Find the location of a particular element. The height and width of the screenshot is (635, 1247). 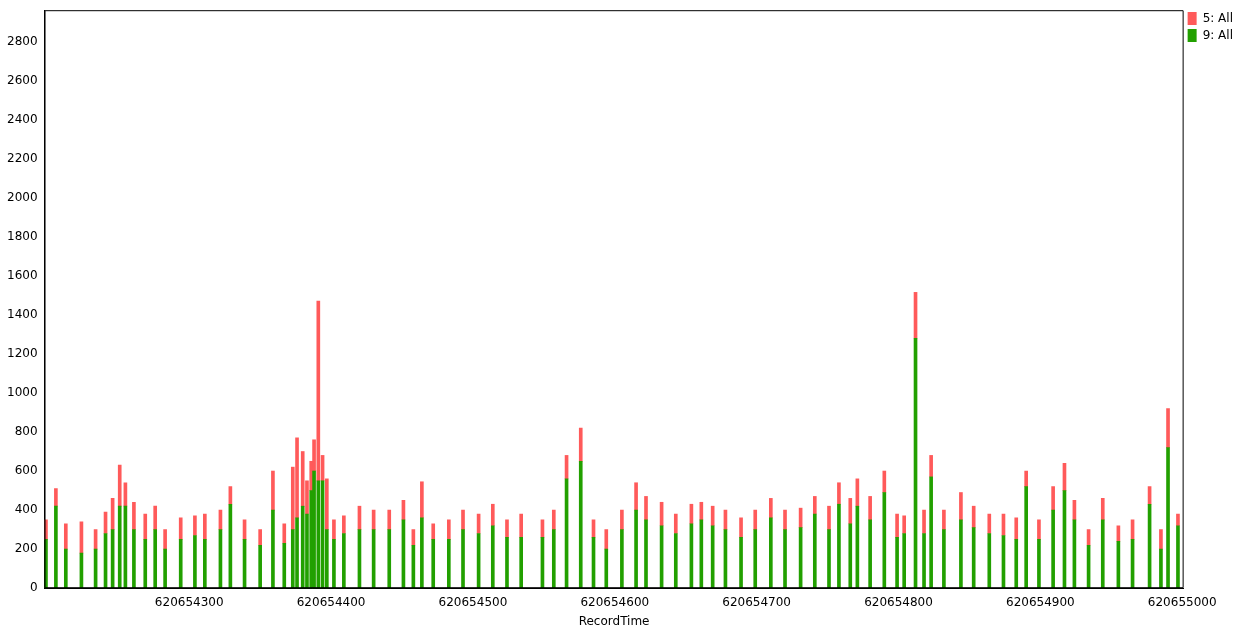

legend-label: 9: All is located at coordinates (1218, 34).